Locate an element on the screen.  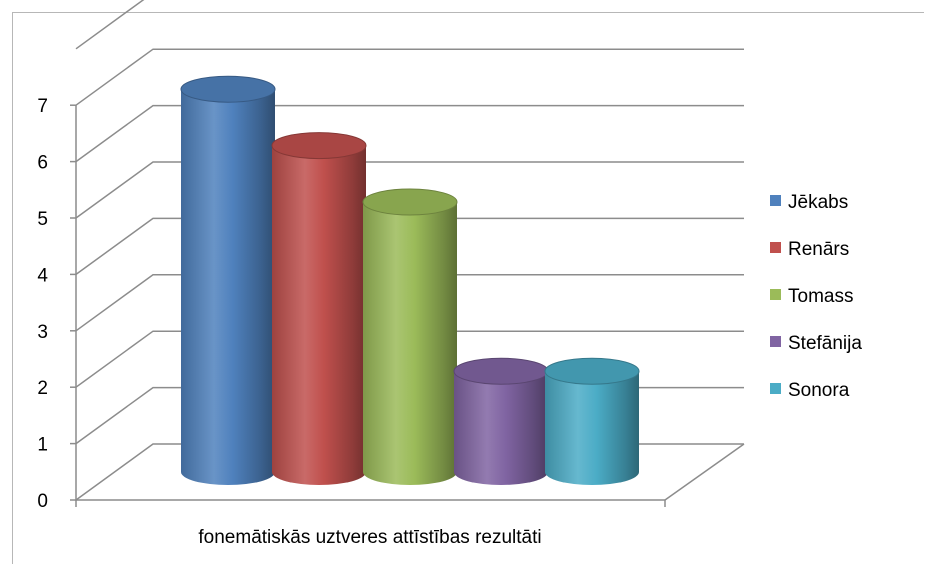
bar-renārs is located at coordinates (319, 308).